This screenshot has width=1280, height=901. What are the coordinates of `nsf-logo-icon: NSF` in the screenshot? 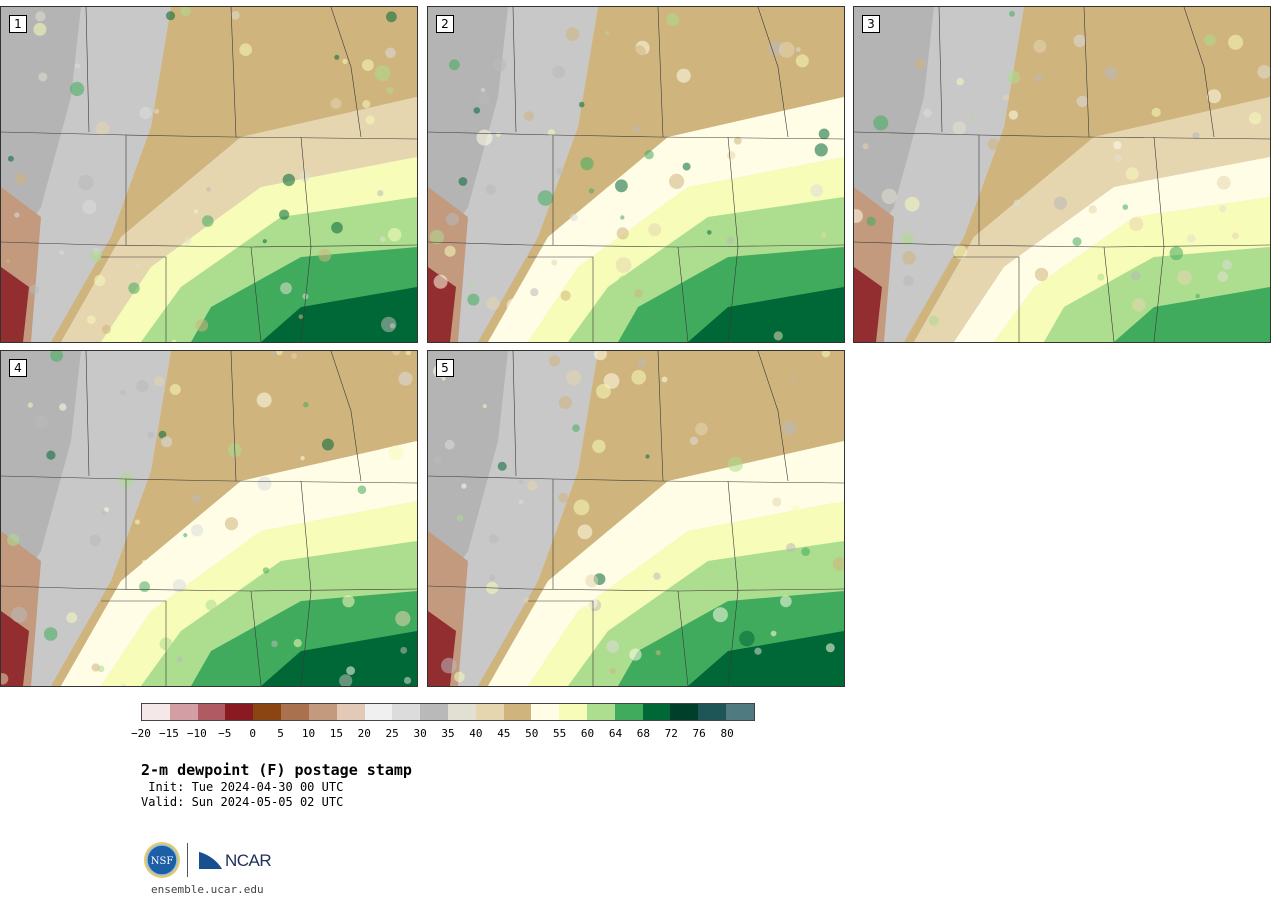 It's located at (162, 860).